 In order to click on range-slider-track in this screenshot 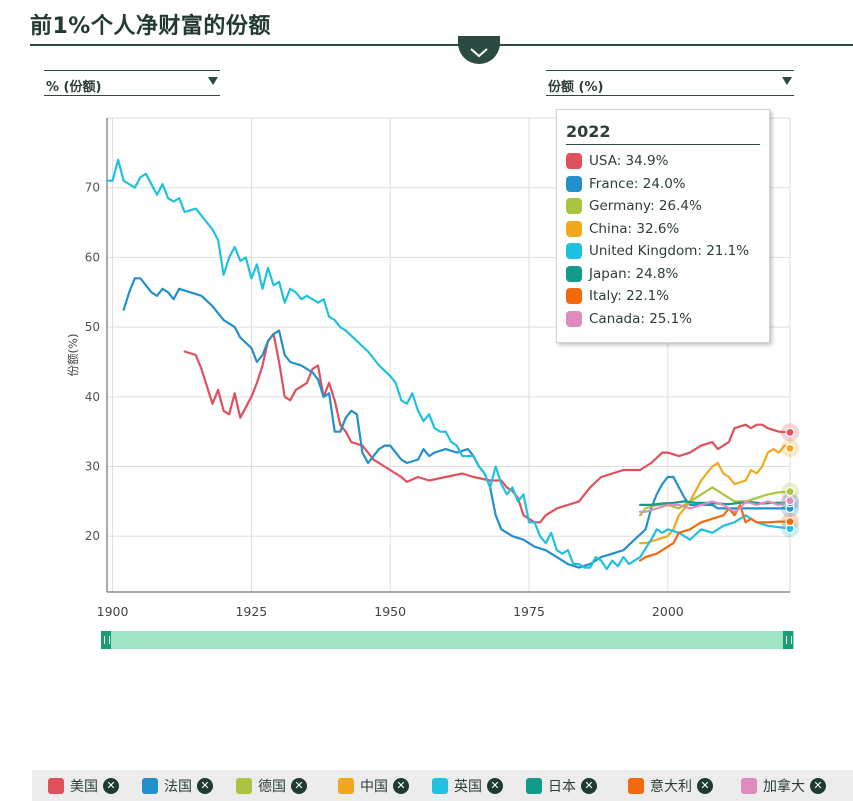, I will do `click(448, 640)`.